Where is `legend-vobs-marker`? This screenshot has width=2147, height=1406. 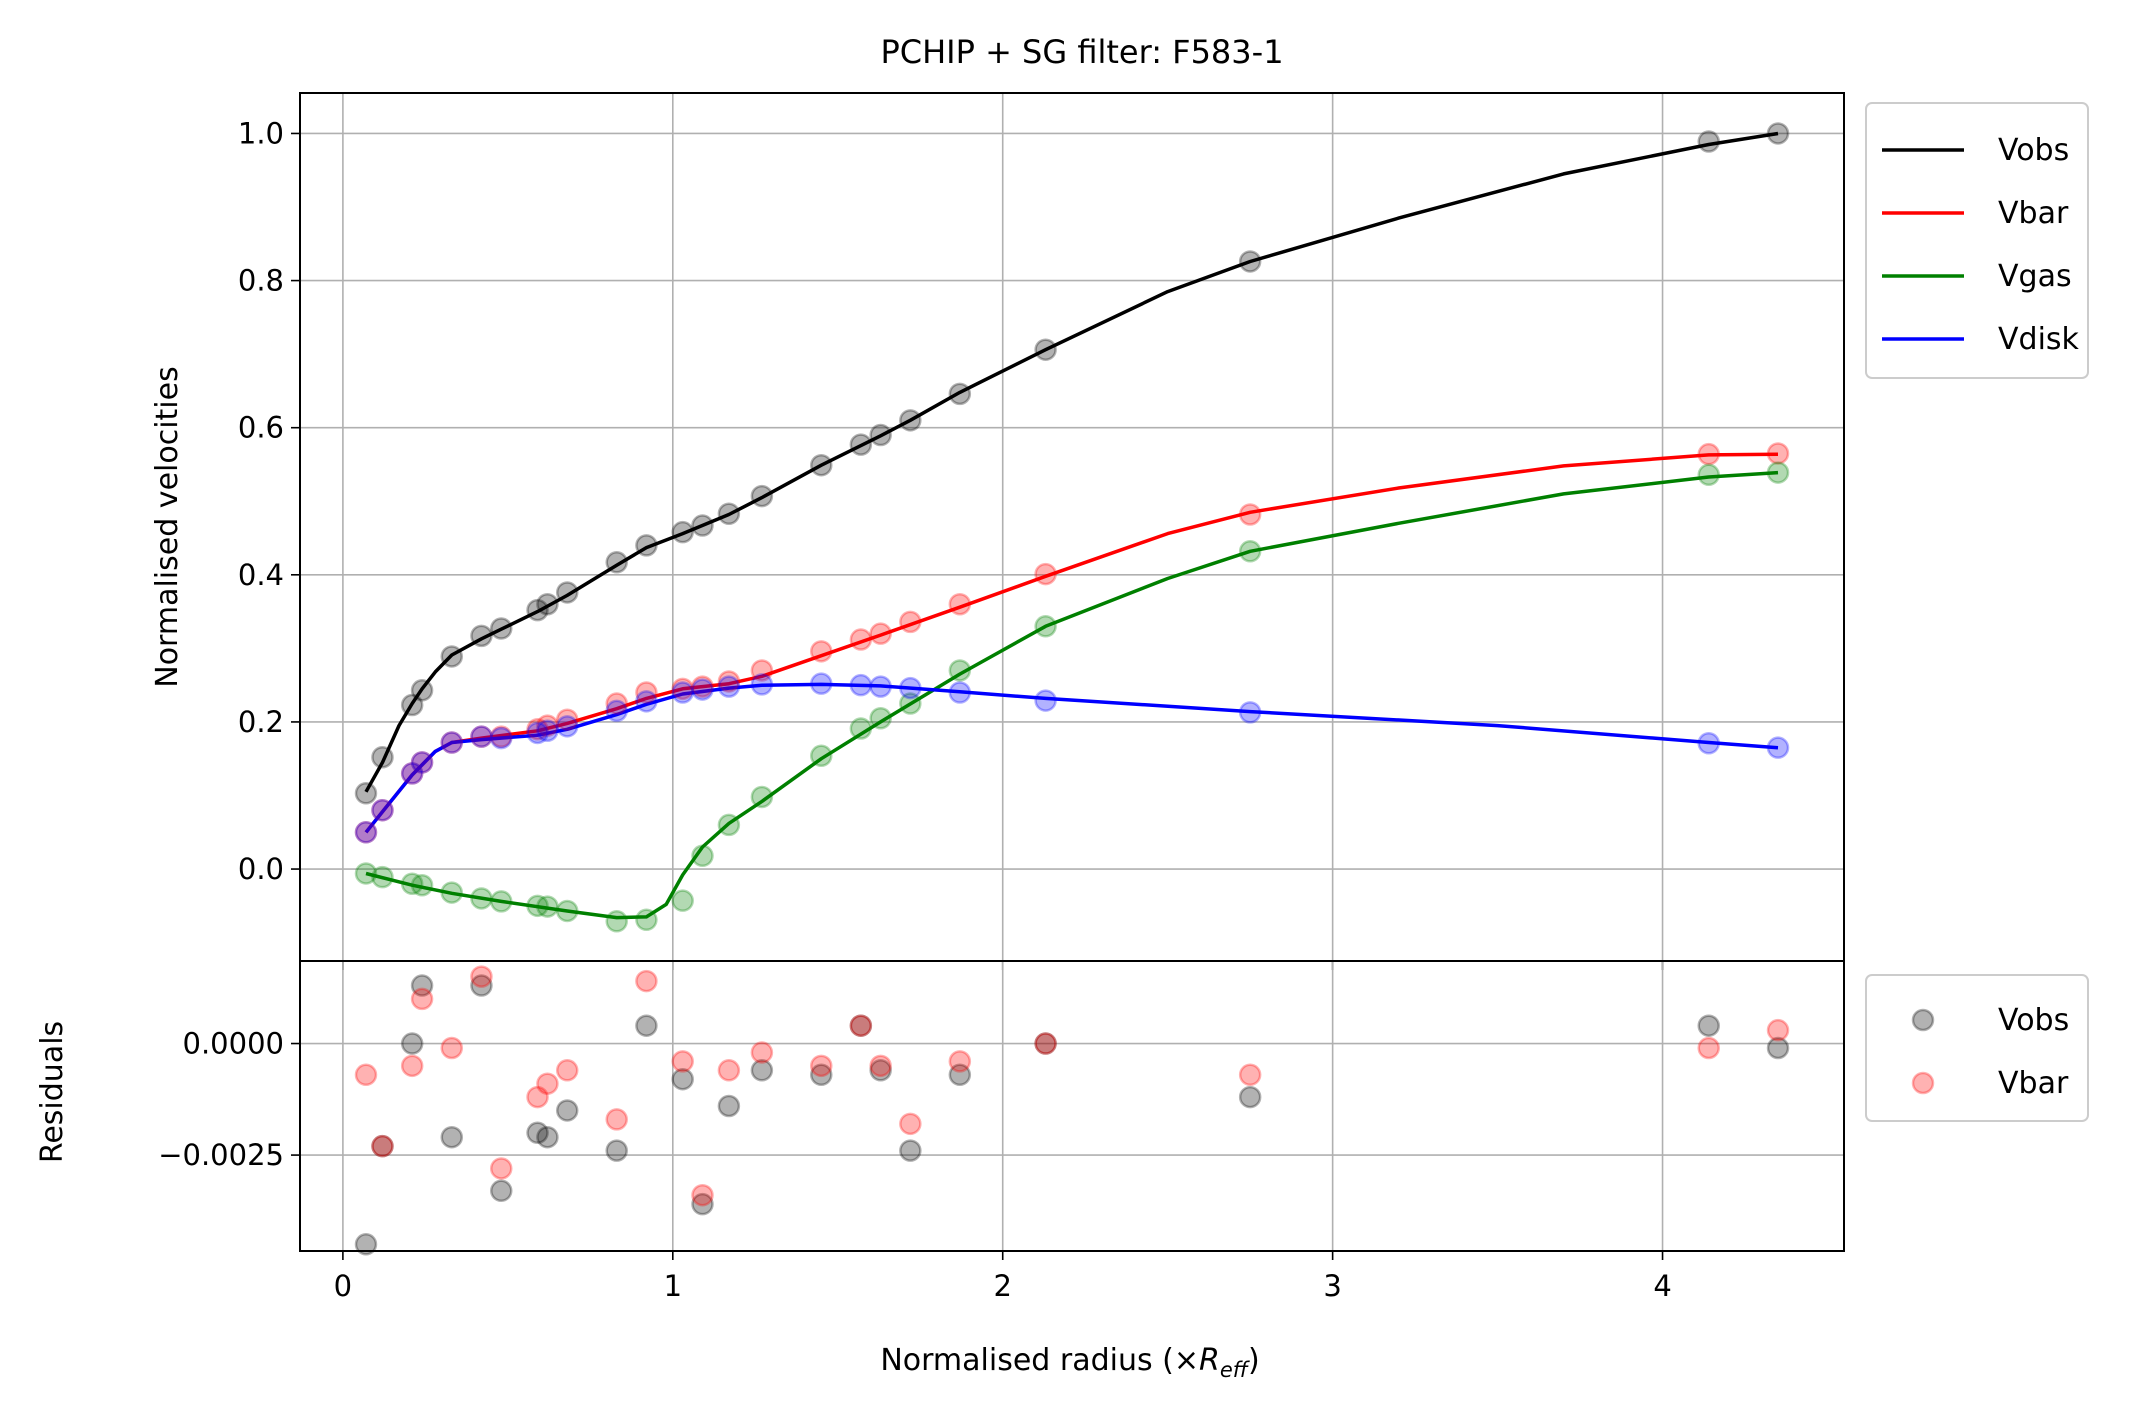 legend-vobs-marker is located at coordinates (1923, 1020).